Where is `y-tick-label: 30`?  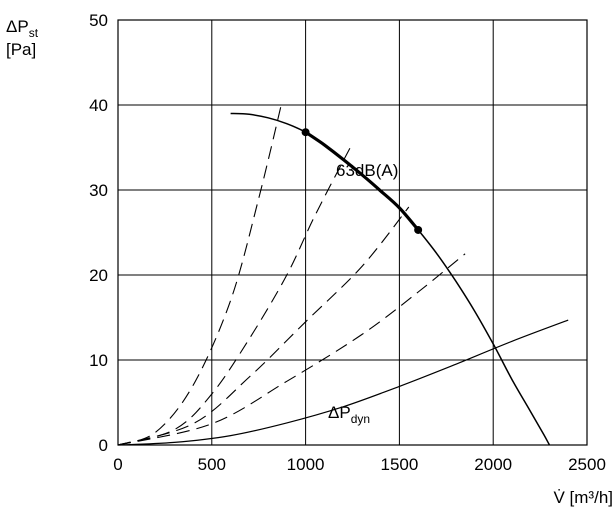 y-tick-label: 30 is located at coordinates (98, 190).